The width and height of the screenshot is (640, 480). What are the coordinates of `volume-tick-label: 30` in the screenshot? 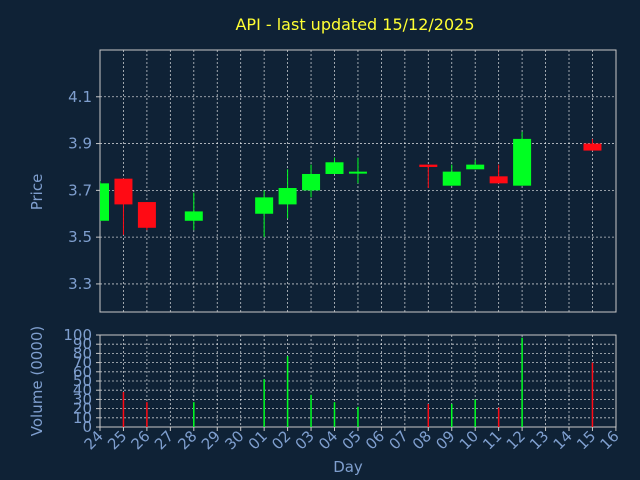 It's located at (82, 399).